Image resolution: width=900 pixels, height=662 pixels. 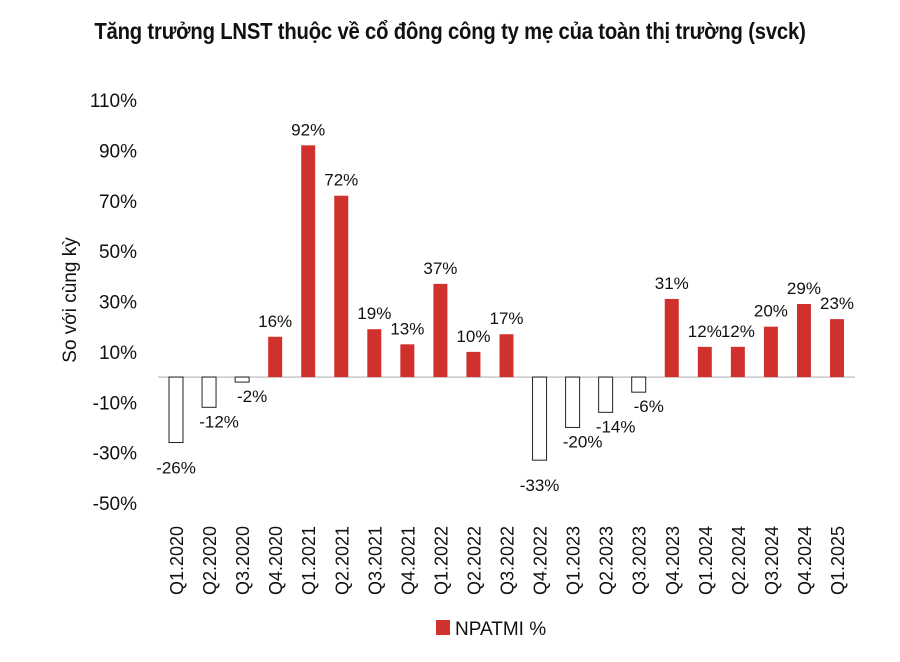 What do you see at coordinates (309, 560) in the screenshot?
I see `x-tick-label: Q1.2021` at bounding box center [309, 560].